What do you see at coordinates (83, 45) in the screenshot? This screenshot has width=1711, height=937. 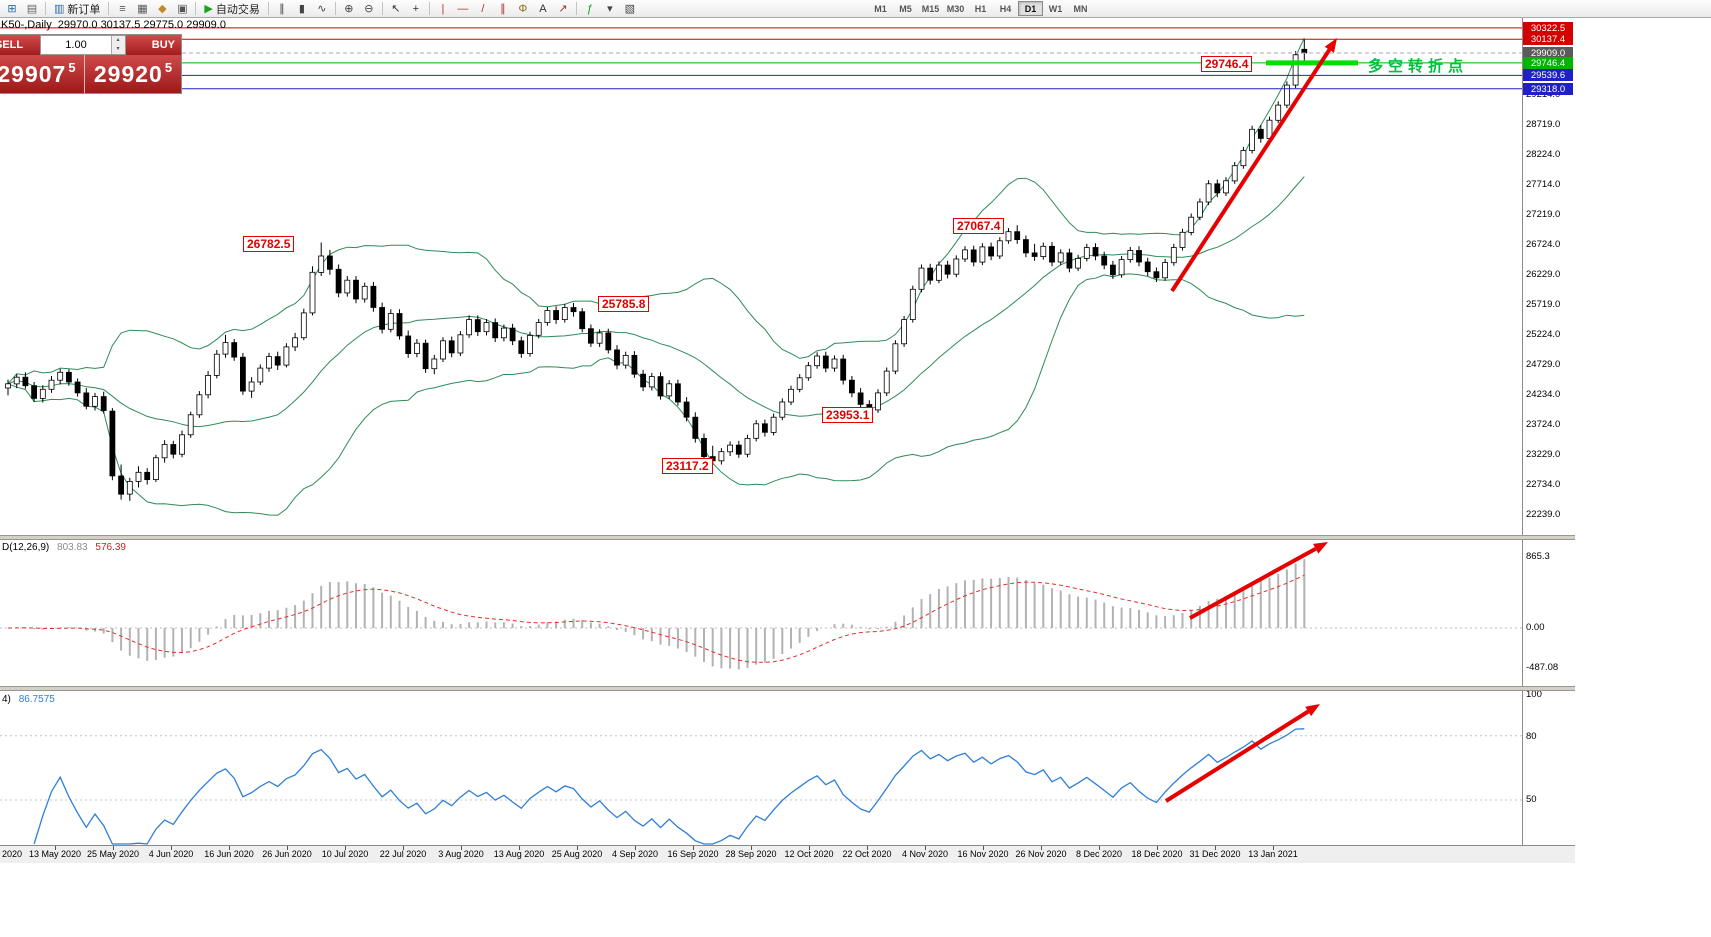 I see `volume-input: 1.00 ▴ ▾` at bounding box center [83, 45].